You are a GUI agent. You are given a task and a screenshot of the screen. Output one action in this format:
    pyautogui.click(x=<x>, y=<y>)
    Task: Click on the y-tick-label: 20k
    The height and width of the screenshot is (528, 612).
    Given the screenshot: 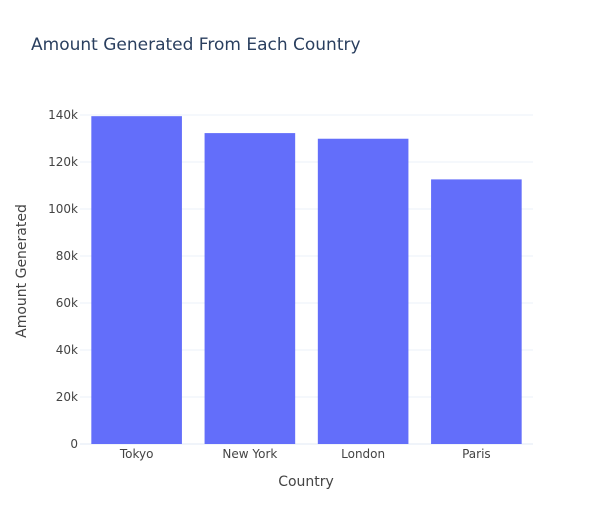 What is the action you would take?
    pyautogui.click(x=67, y=397)
    